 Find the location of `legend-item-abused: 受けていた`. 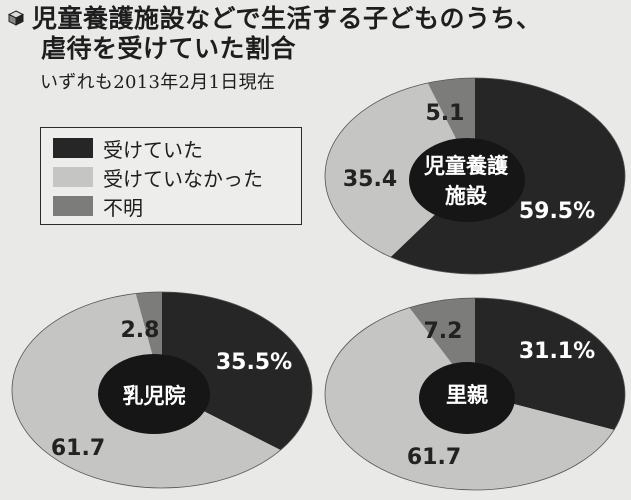

legend-item-abused: 受けていた is located at coordinates (128, 149).